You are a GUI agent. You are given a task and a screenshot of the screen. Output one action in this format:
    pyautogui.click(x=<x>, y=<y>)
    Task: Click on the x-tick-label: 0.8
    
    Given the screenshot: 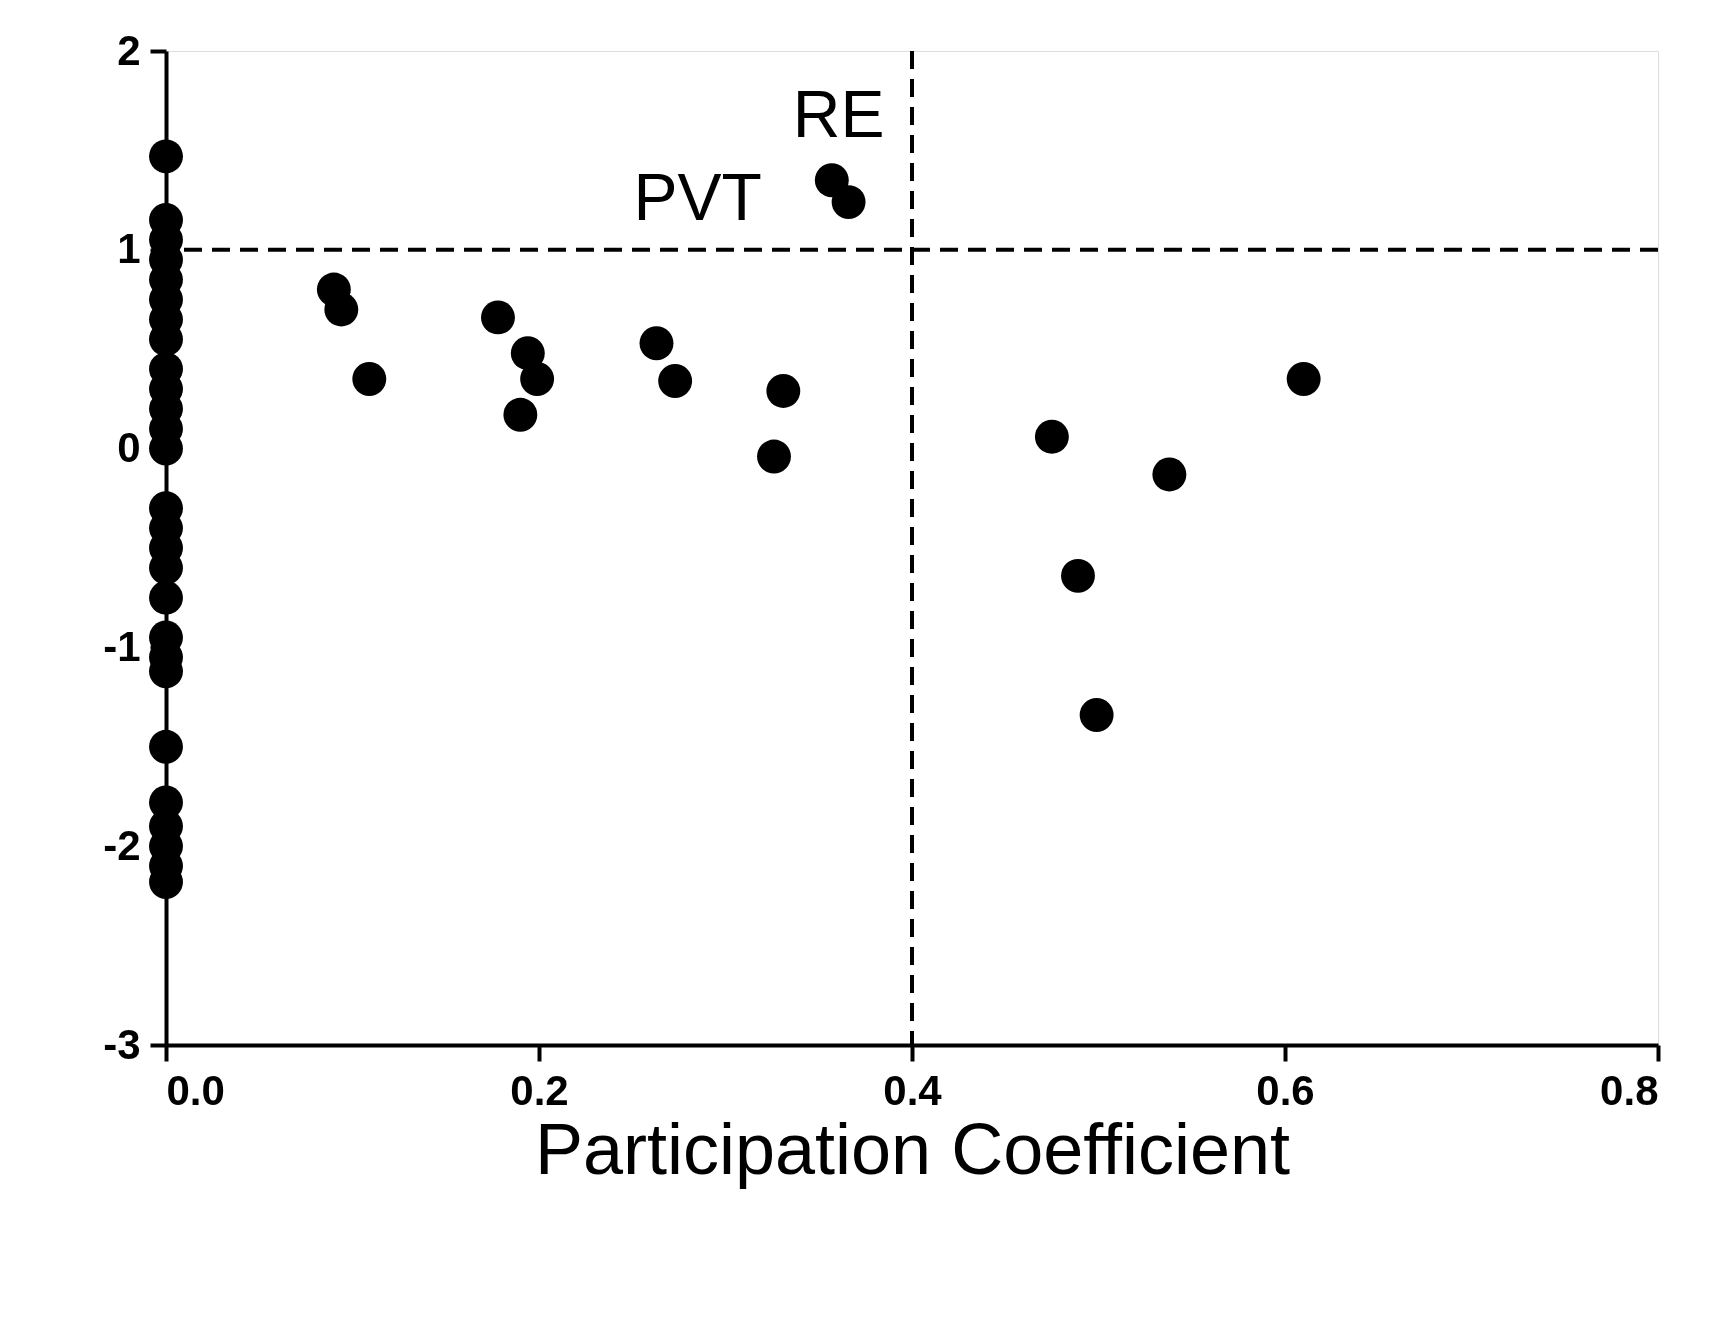 What is the action you would take?
    pyautogui.click(x=1629, y=1090)
    